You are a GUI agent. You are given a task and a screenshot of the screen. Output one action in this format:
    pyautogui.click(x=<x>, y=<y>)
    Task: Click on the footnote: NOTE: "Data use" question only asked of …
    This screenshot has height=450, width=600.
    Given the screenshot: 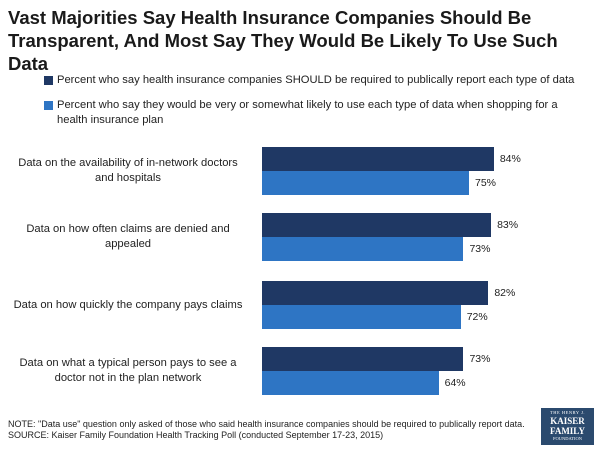 What is the action you would take?
    pyautogui.click(x=268, y=430)
    